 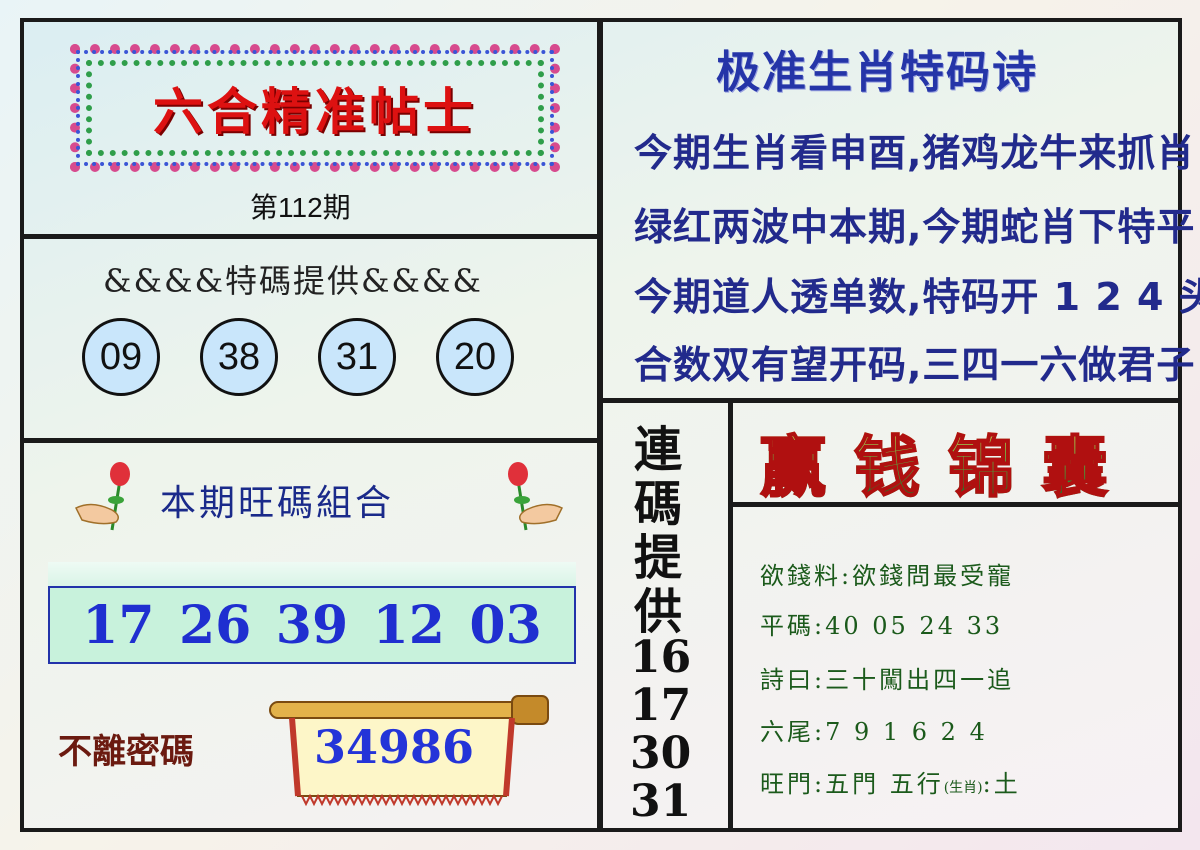 I want to click on scroll-banner-icon, so click(x=409, y=751).